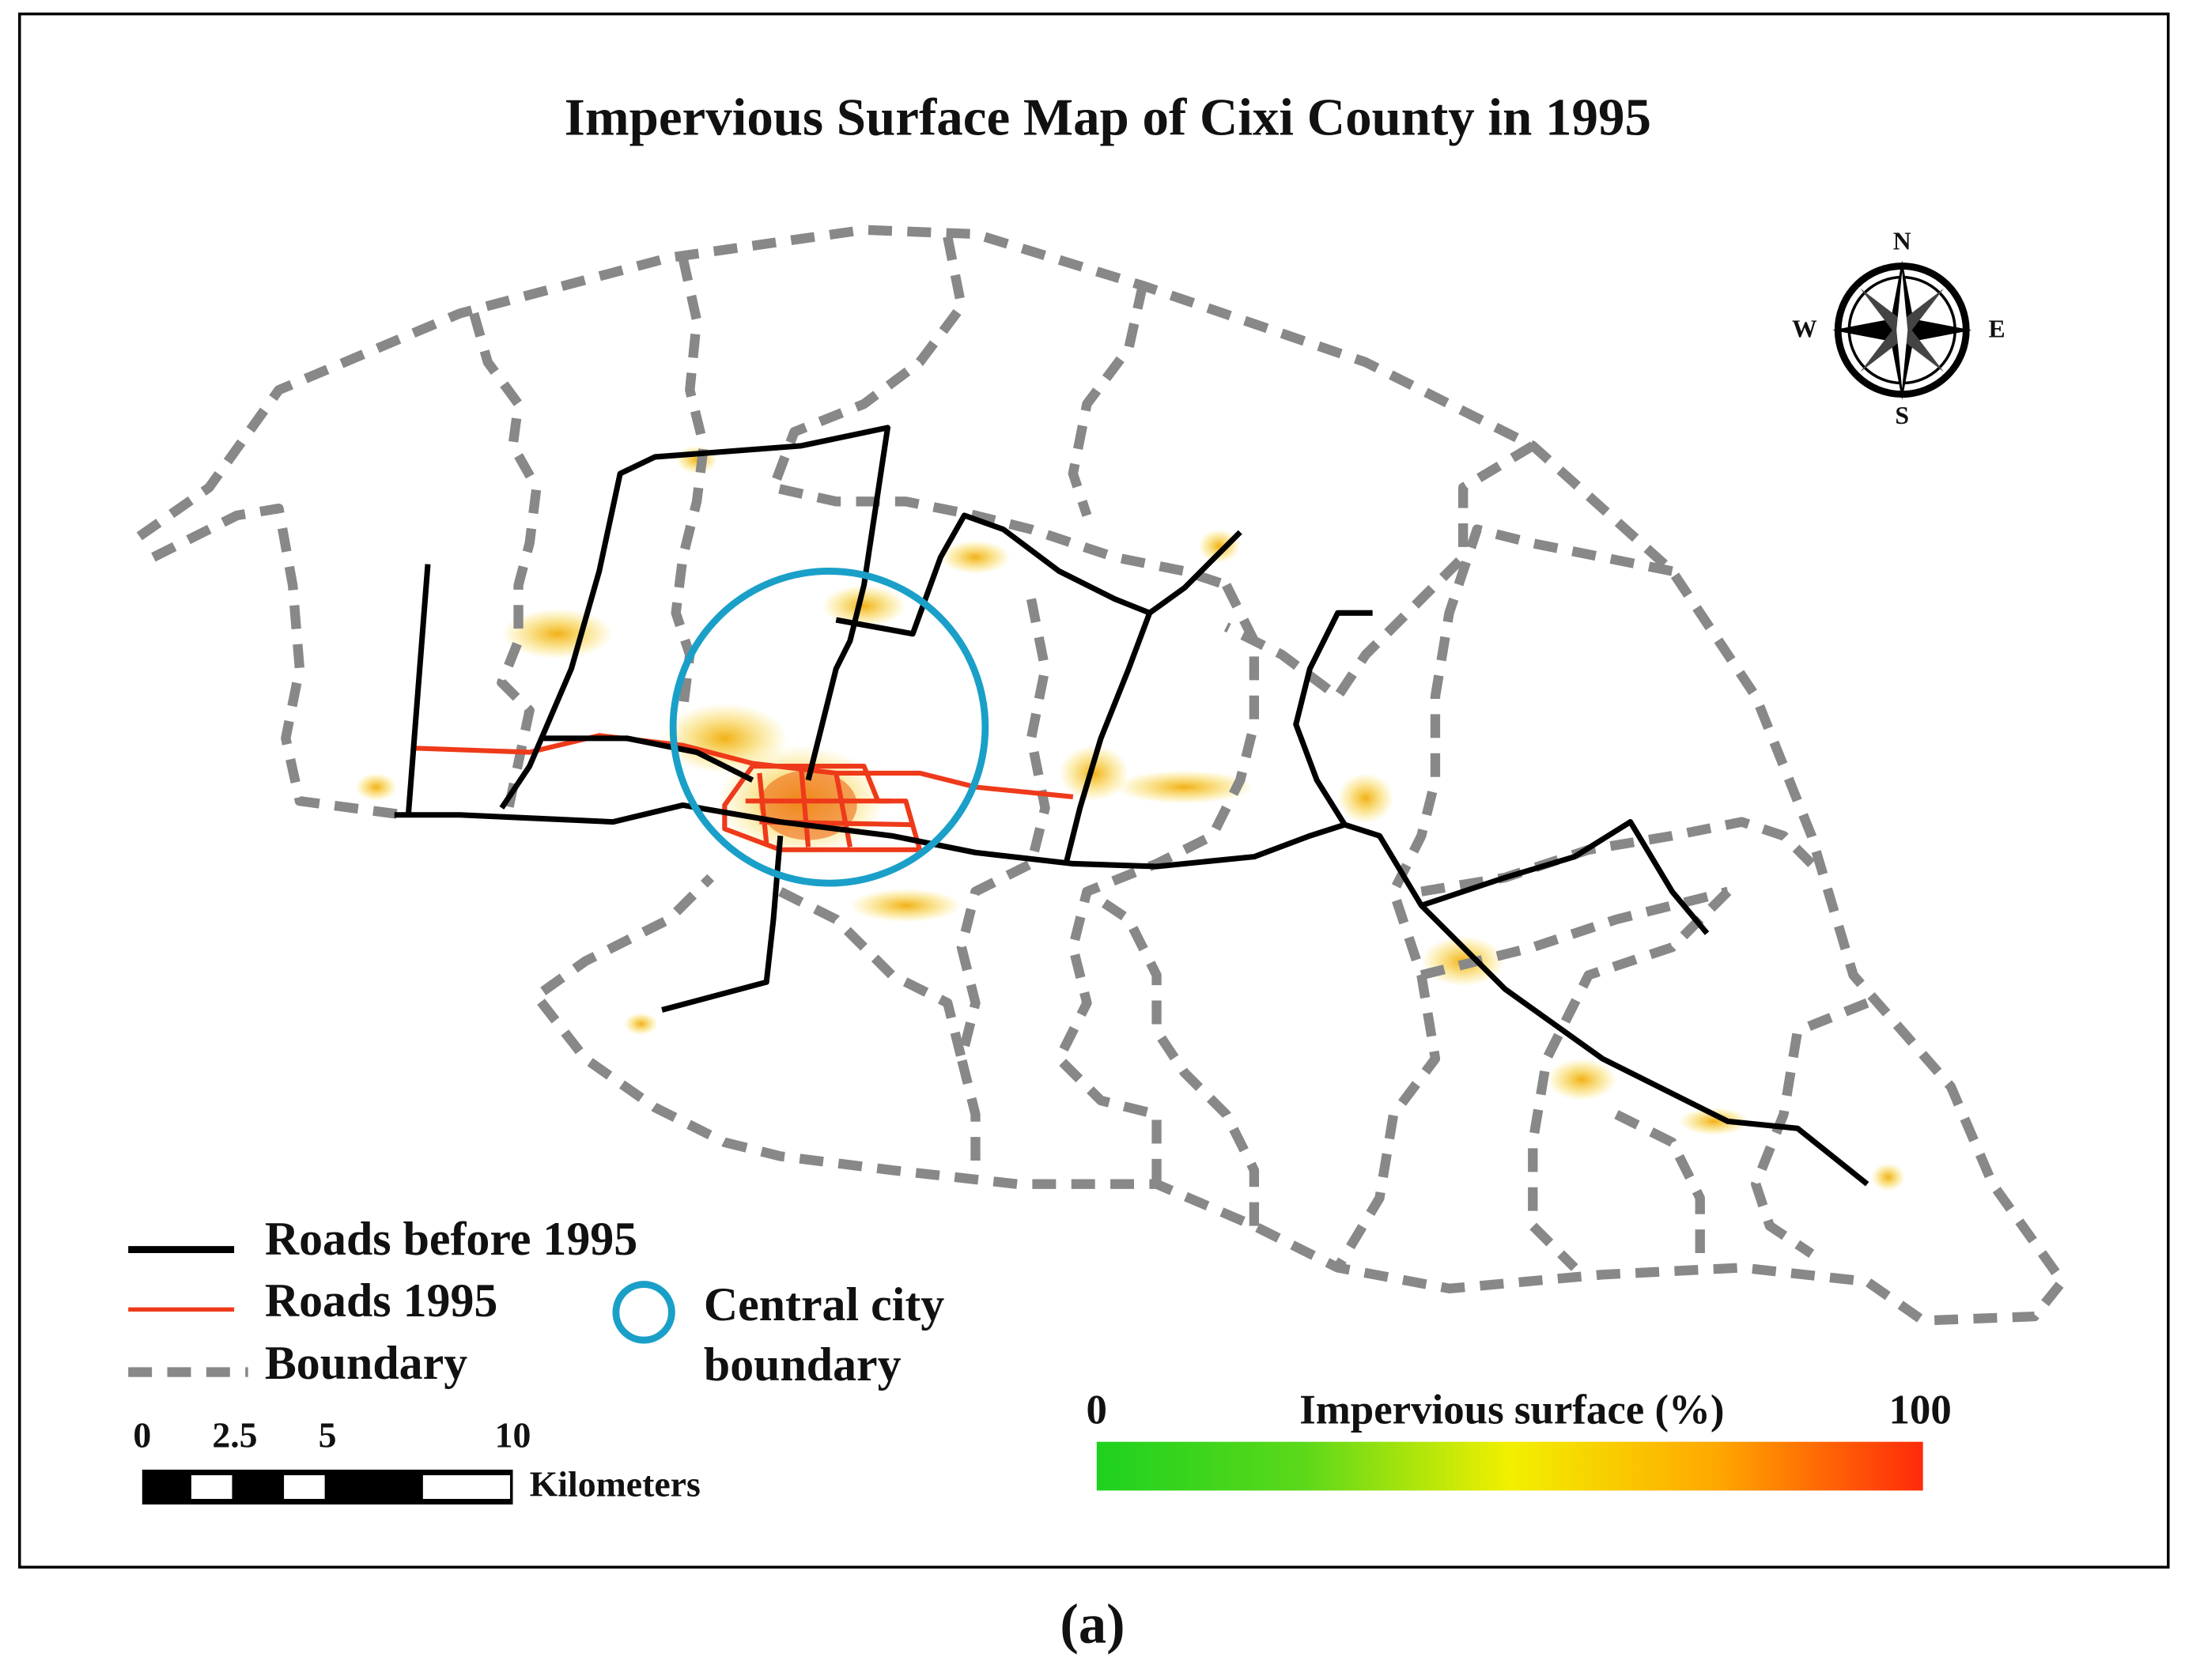 The image size is (2185, 1680). Describe the element at coordinates (643, 1312) in the screenshot. I see `legend-central-city-circle` at that location.